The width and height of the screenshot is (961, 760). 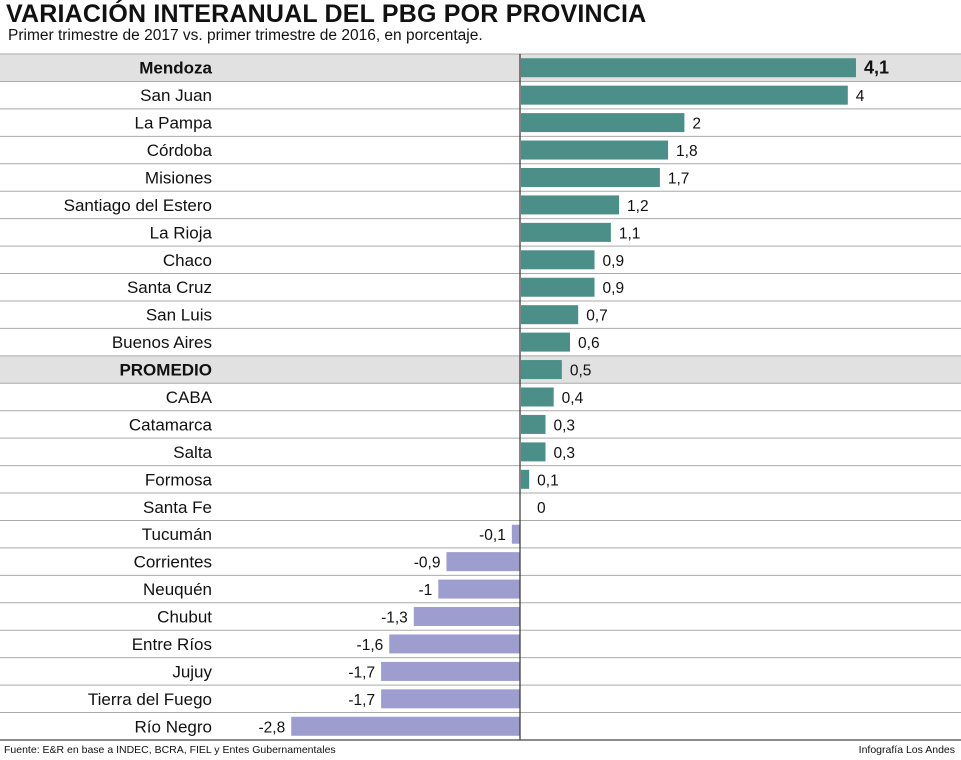 What do you see at coordinates (541, 508) in the screenshot?
I see `value-label: 0` at bounding box center [541, 508].